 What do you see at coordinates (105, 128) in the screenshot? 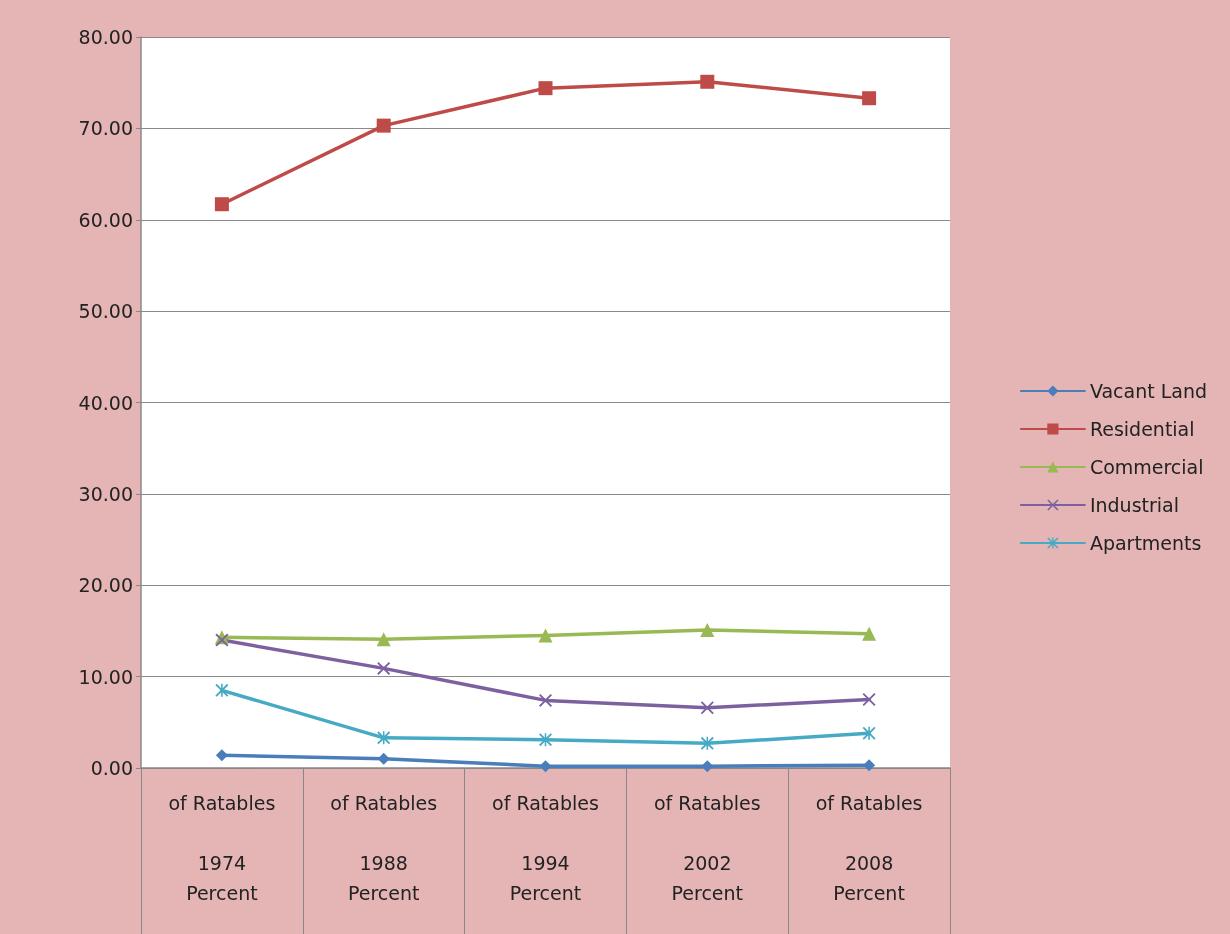
I see `y-tick-label: 70.00` at bounding box center [105, 128].